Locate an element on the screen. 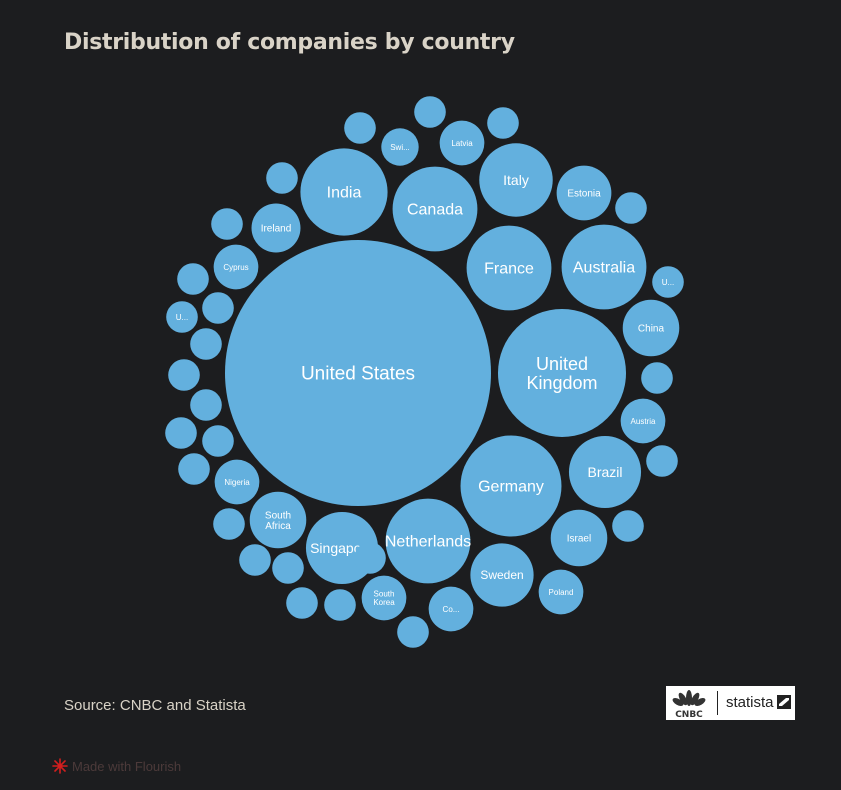  bubble-label-cyprus: Cyprus is located at coordinates (235, 267).